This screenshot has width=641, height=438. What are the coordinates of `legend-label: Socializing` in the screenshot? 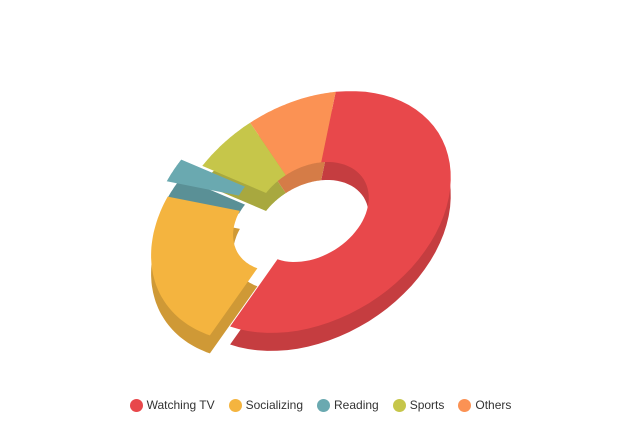 It's located at (274, 405).